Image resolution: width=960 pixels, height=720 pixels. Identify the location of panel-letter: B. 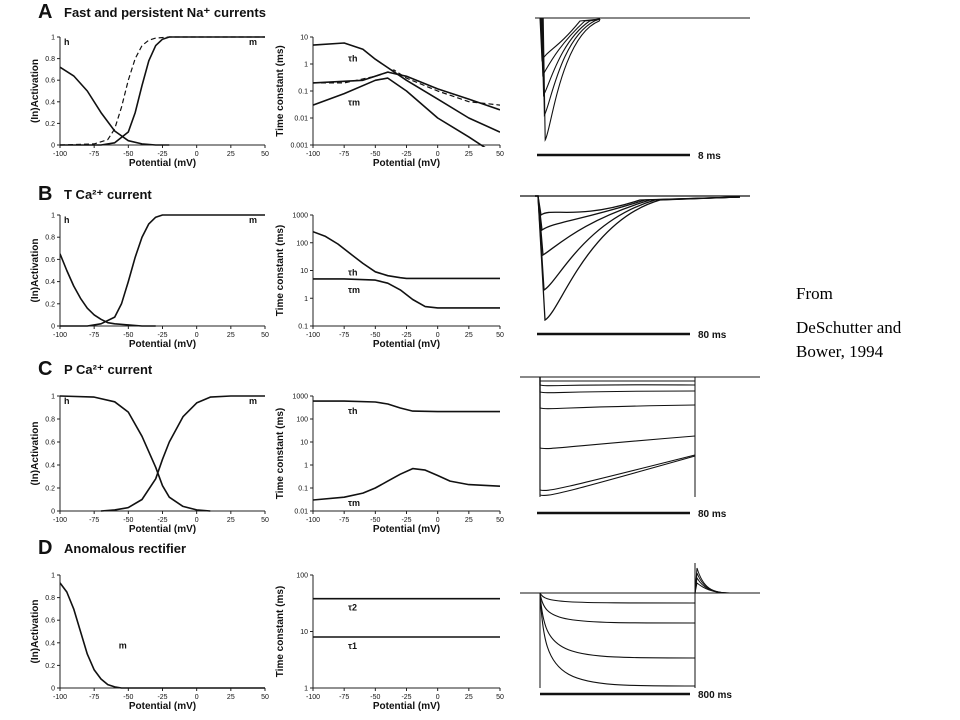
(45, 194).